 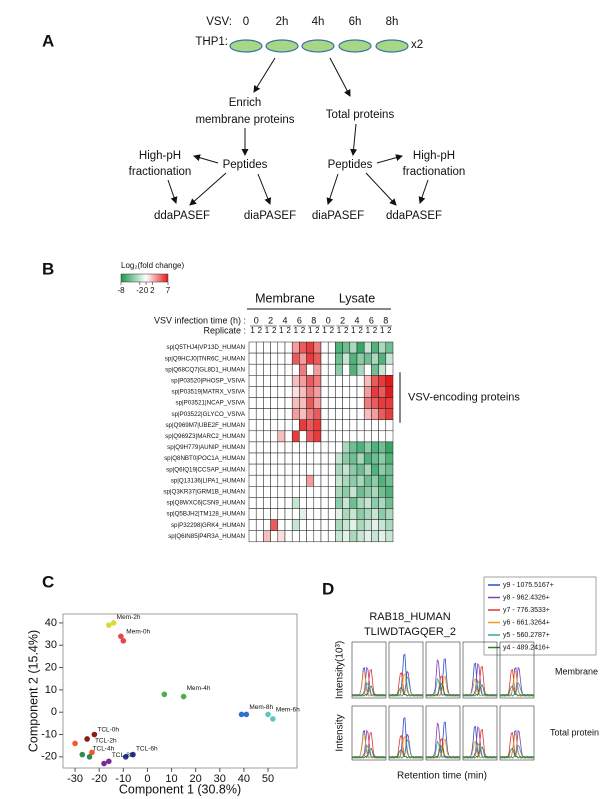 What do you see at coordinates (270, 216) in the screenshot?
I see `output: diaPASEF` at bounding box center [270, 216].